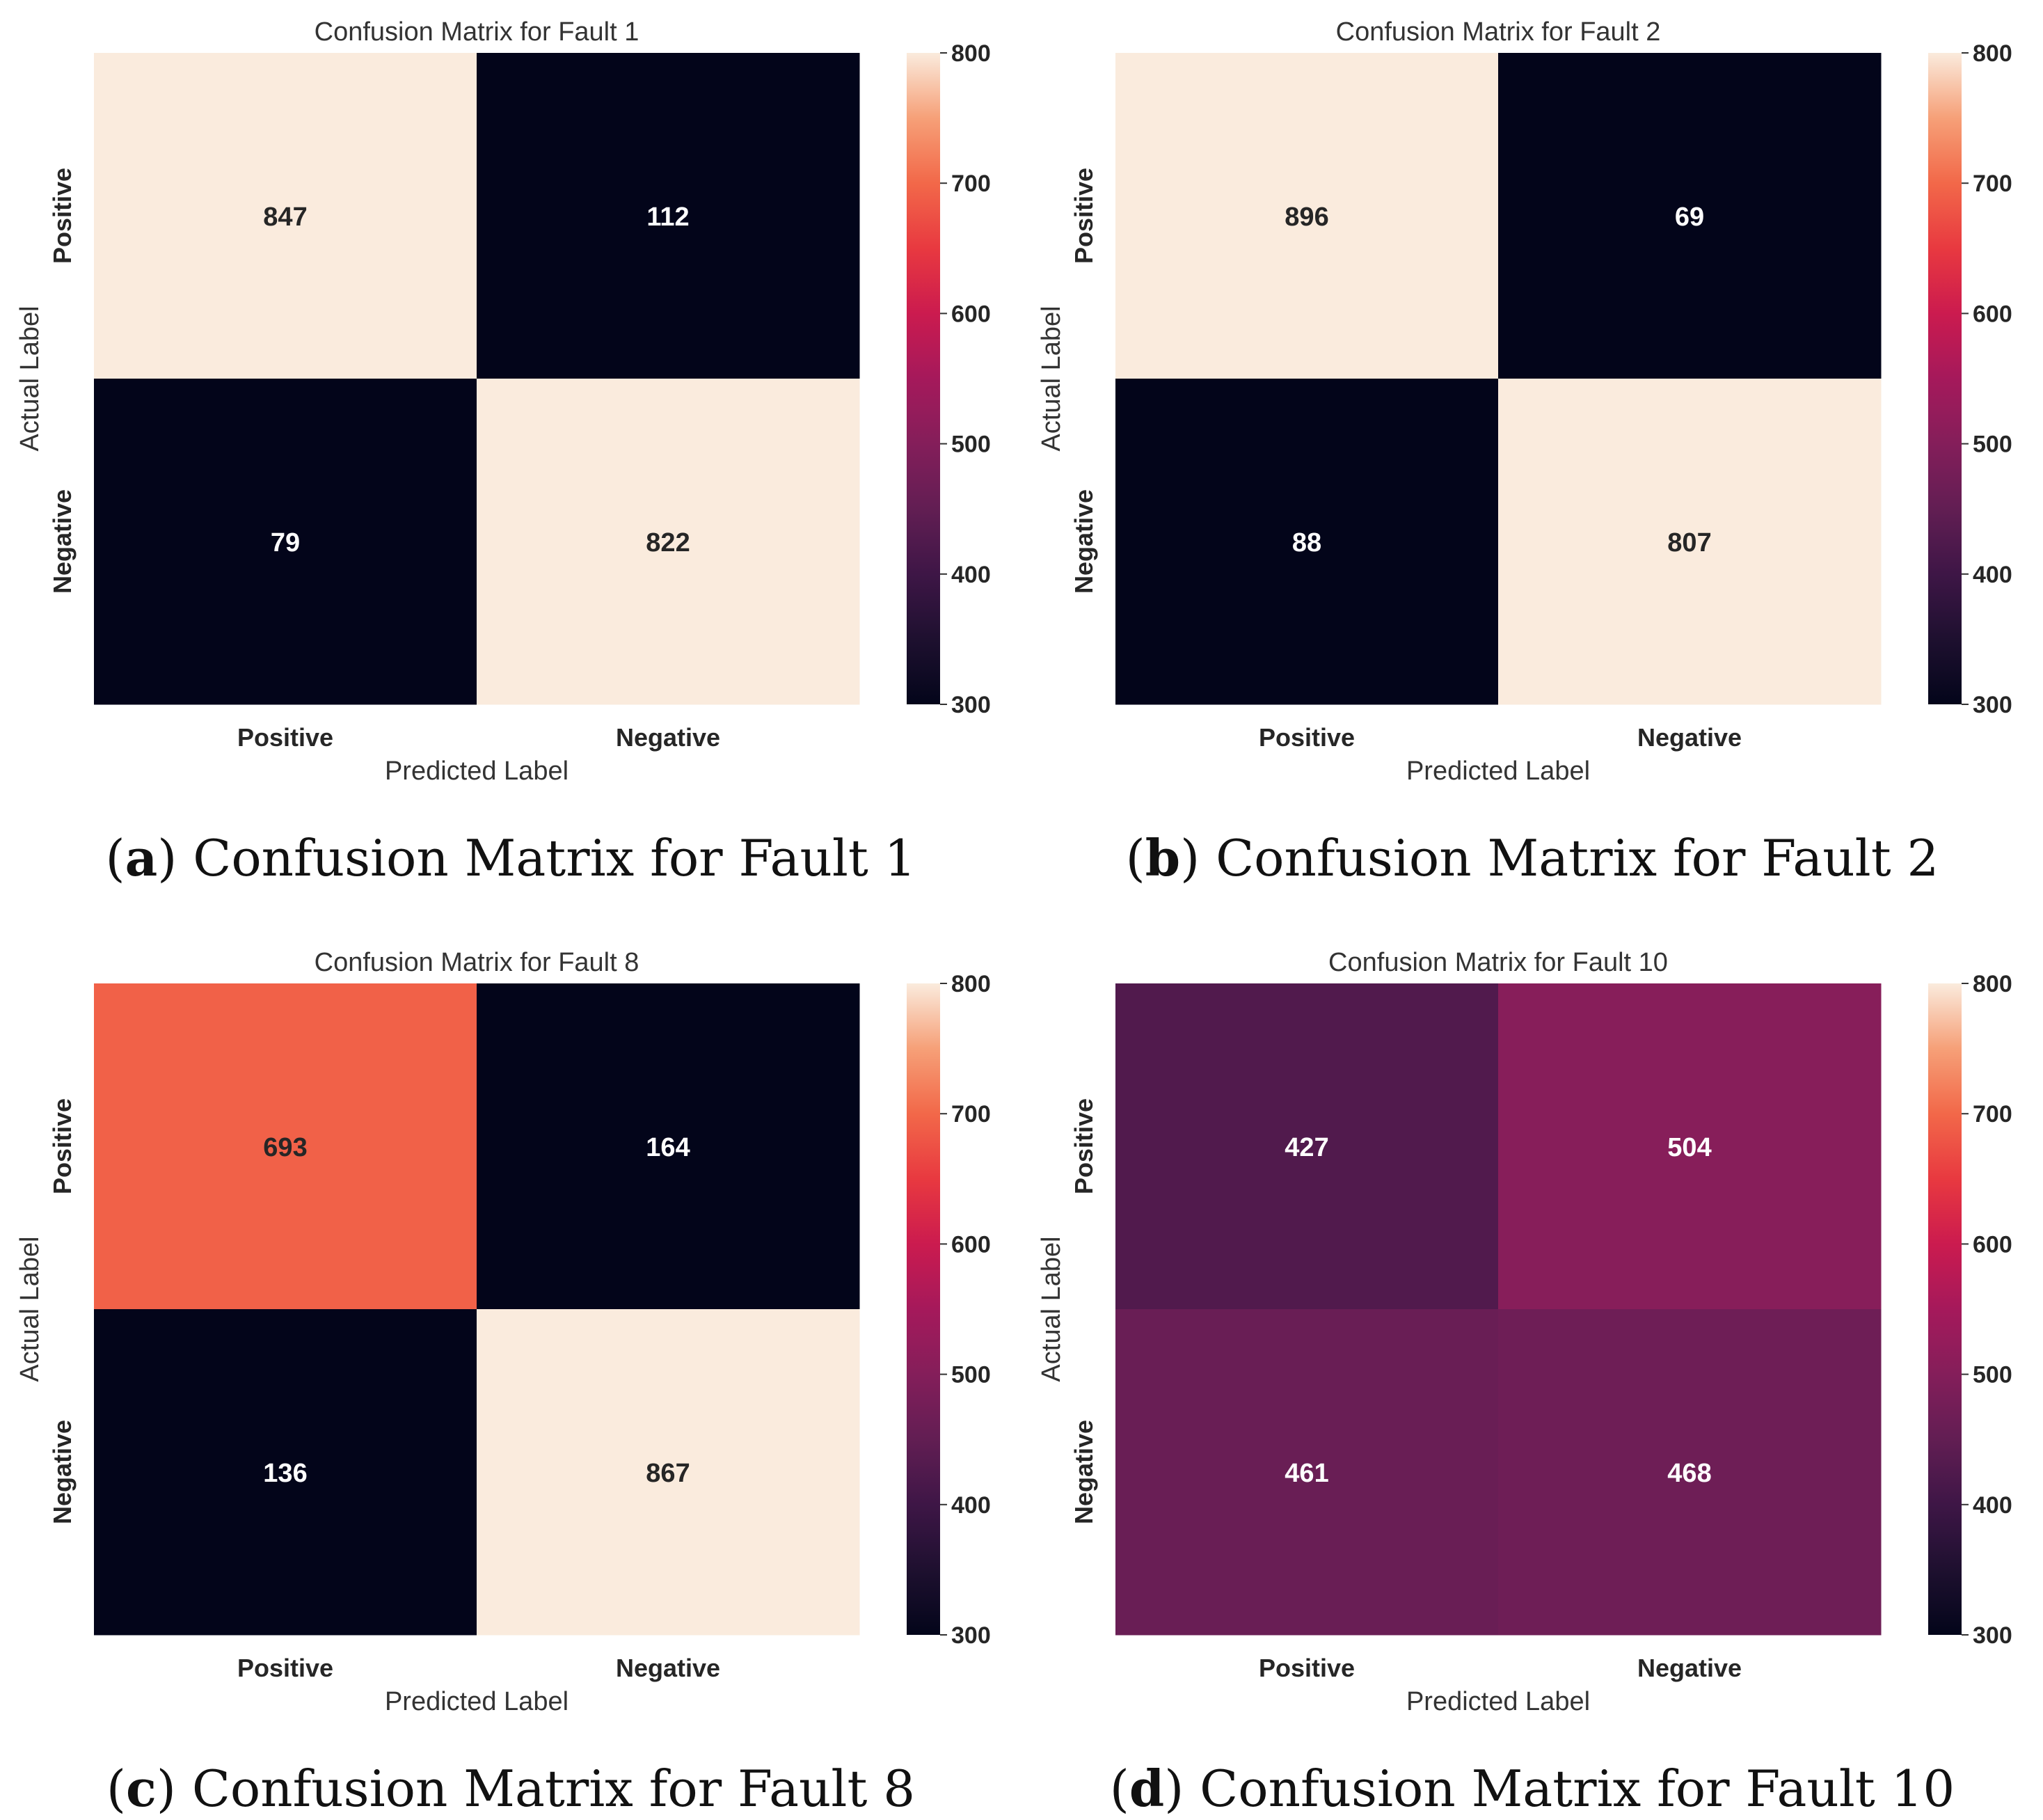 Image resolution: width=2043 pixels, height=1820 pixels. Describe the element at coordinates (1498, 963) in the screenshot. I see `chart-title: Confusion Matrix for Fault 10` at that location.